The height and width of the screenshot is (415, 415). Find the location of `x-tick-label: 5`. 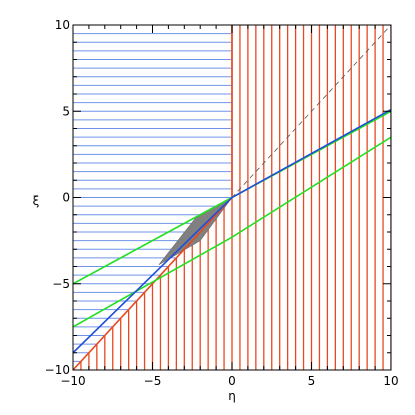

x-tick-label: 5 is located at coordinates (312, 381).